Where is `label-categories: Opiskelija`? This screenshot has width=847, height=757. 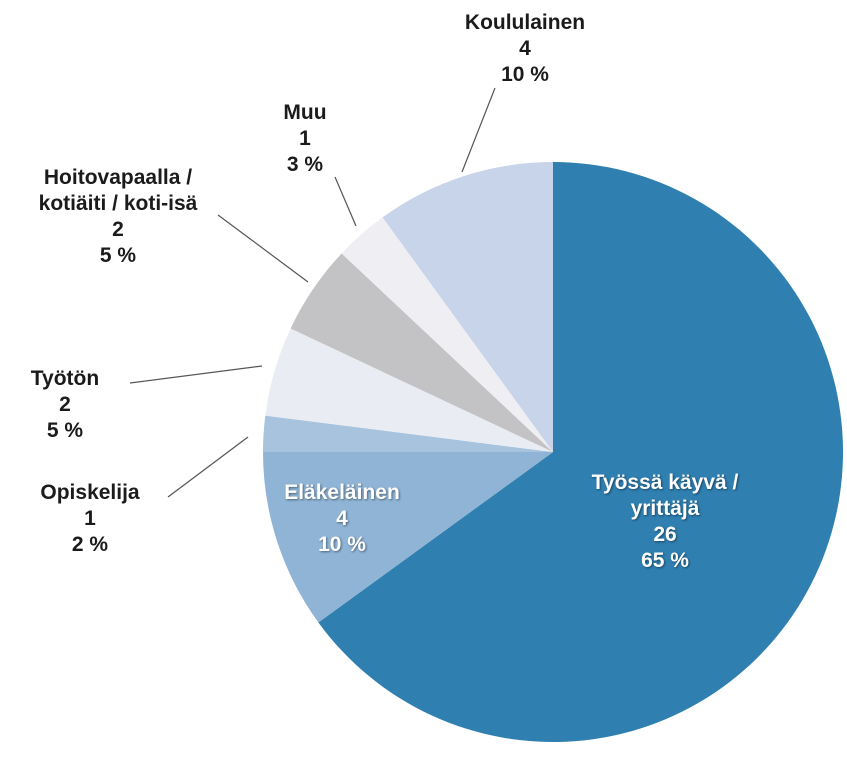
label-categories: Opiskelija is located at coordinates (90, 492).